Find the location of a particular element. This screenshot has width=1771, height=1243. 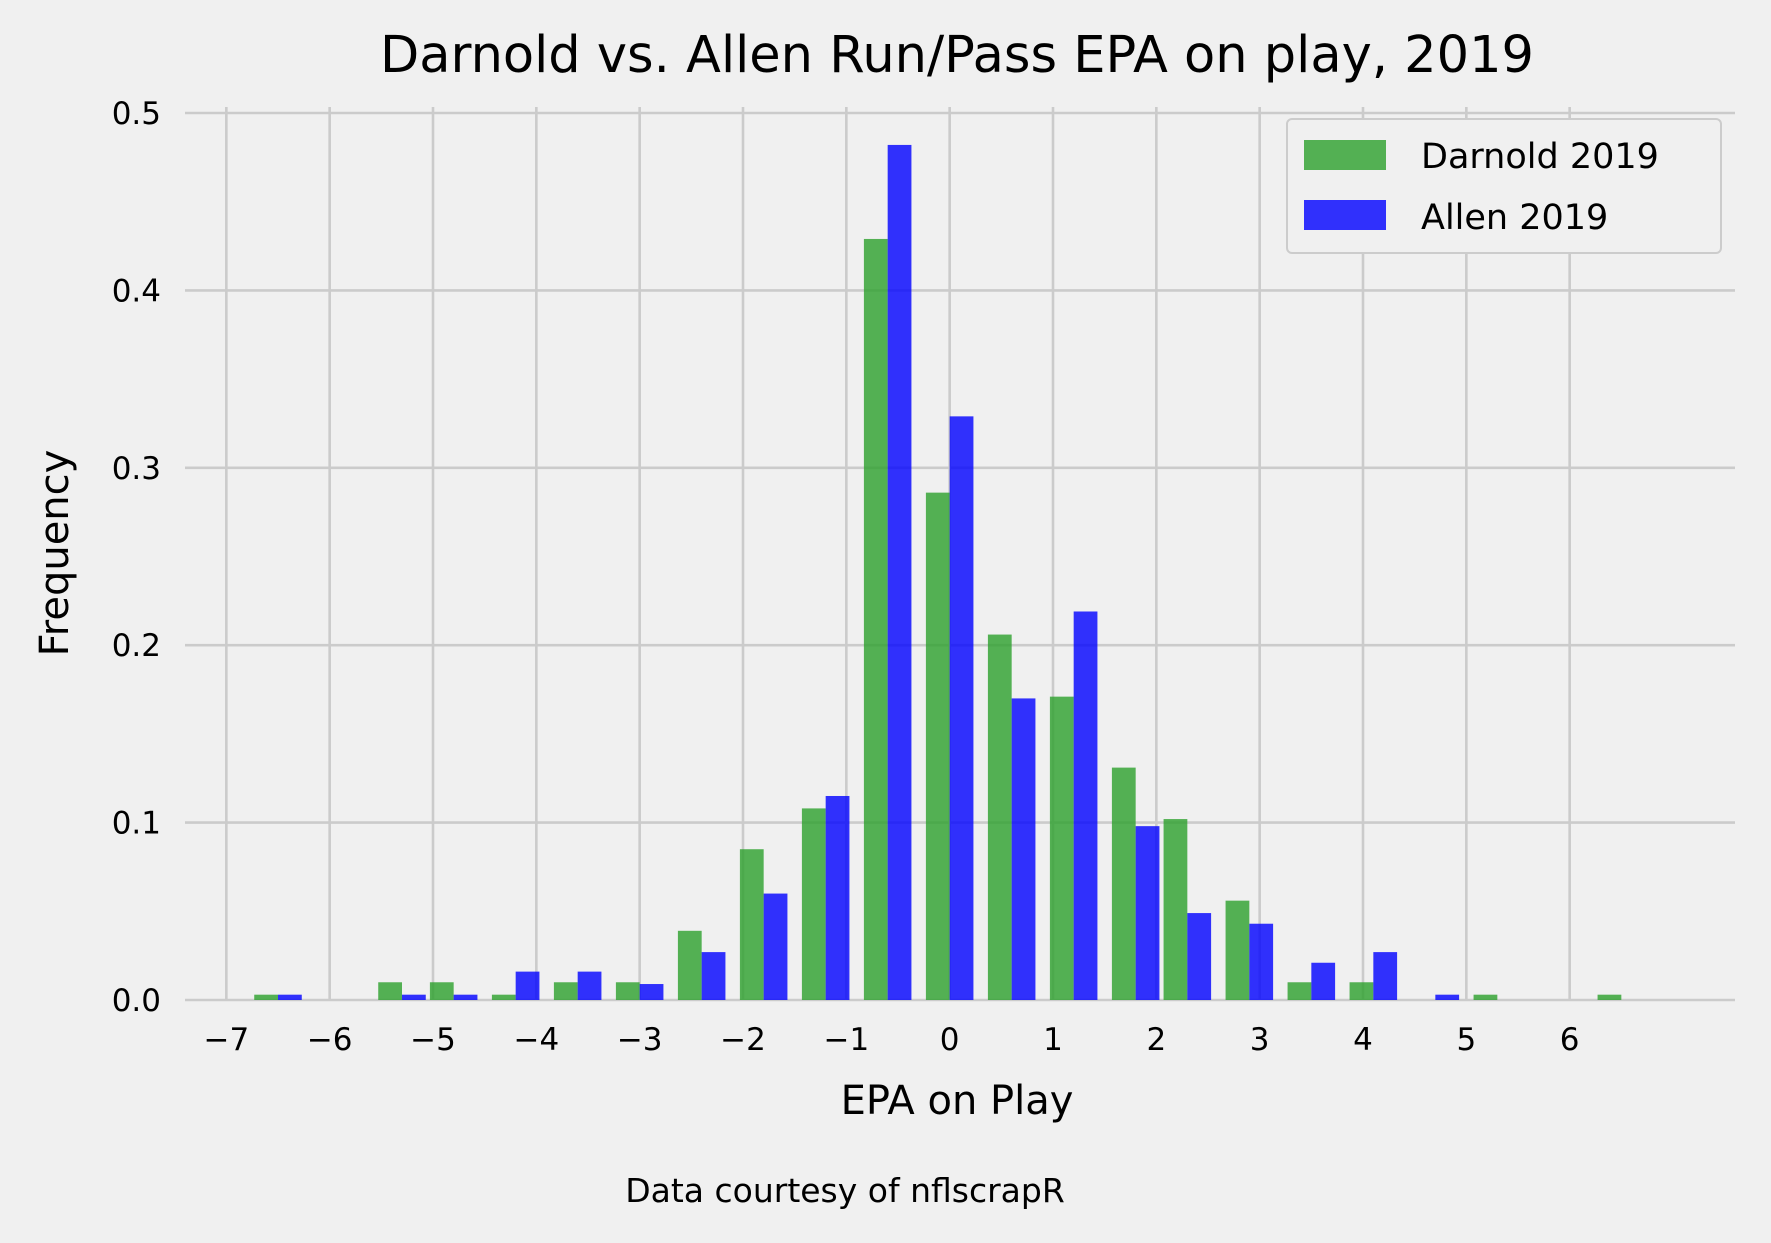

y-tick-label: 0.4 is located at coordinates (136, 291).